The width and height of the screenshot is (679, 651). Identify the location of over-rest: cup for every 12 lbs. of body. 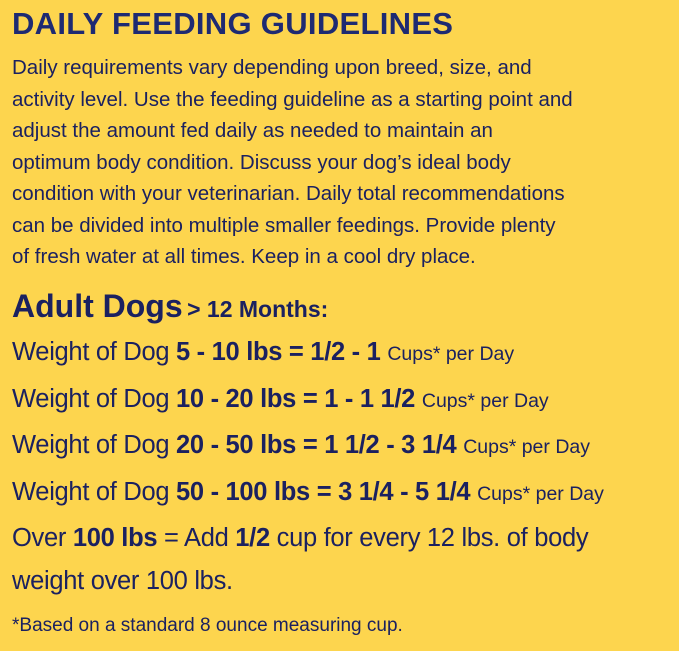
(432, 538).